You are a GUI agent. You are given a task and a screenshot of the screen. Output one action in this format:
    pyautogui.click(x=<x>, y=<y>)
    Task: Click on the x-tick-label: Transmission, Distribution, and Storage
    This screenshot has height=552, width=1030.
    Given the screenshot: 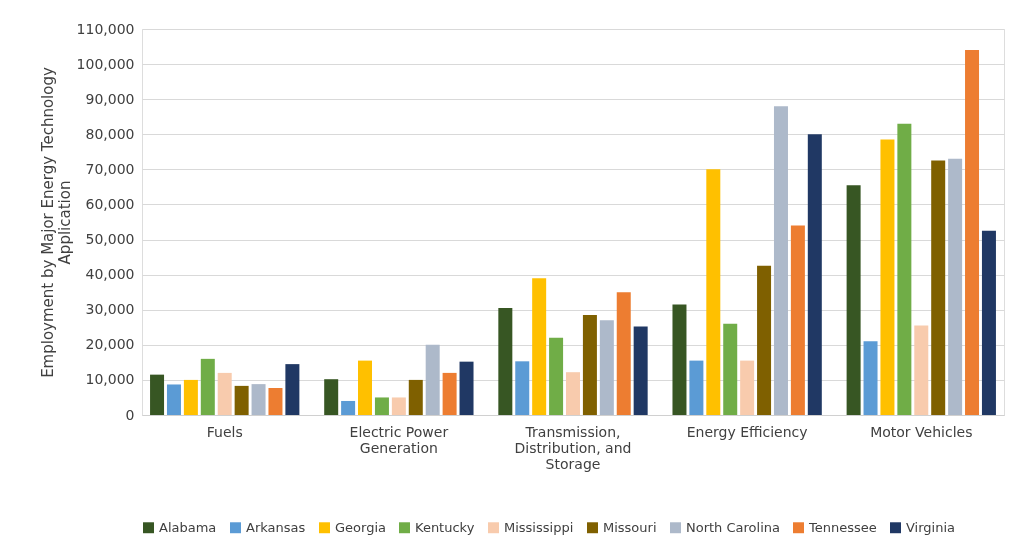 What is the action you would take?
    pyautogui.click(x=573, y=447)
    